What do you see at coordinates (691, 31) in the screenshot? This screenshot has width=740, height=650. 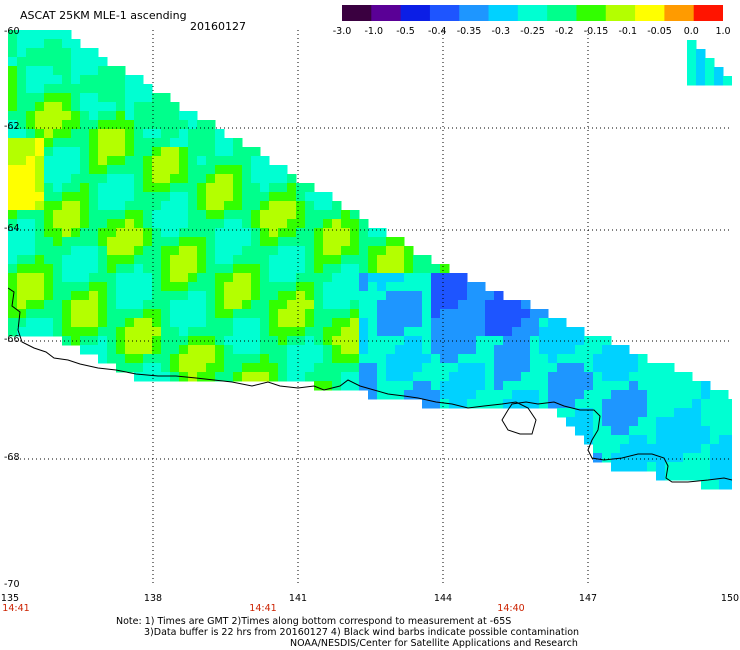 I see `colorbar-label: 0.0` at bounding box center [691, 31].